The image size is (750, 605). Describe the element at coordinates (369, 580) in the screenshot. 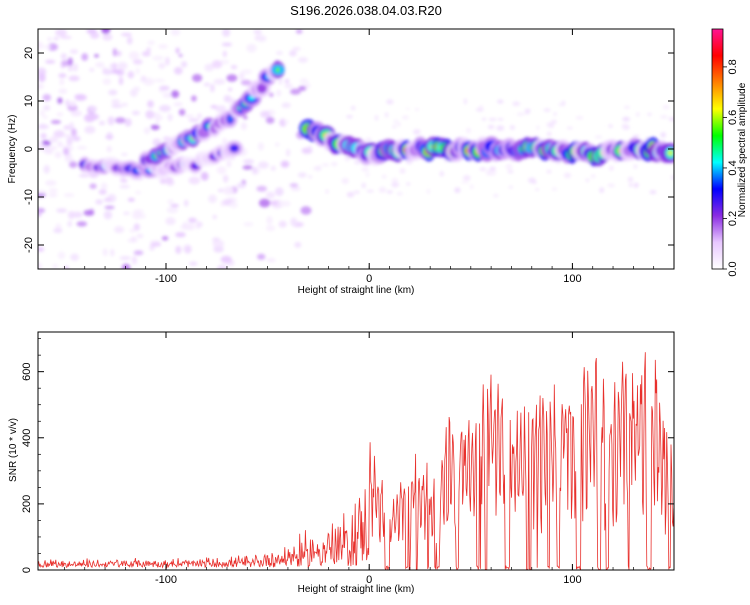

I see `snr-x-tick-label: 0` at that location.